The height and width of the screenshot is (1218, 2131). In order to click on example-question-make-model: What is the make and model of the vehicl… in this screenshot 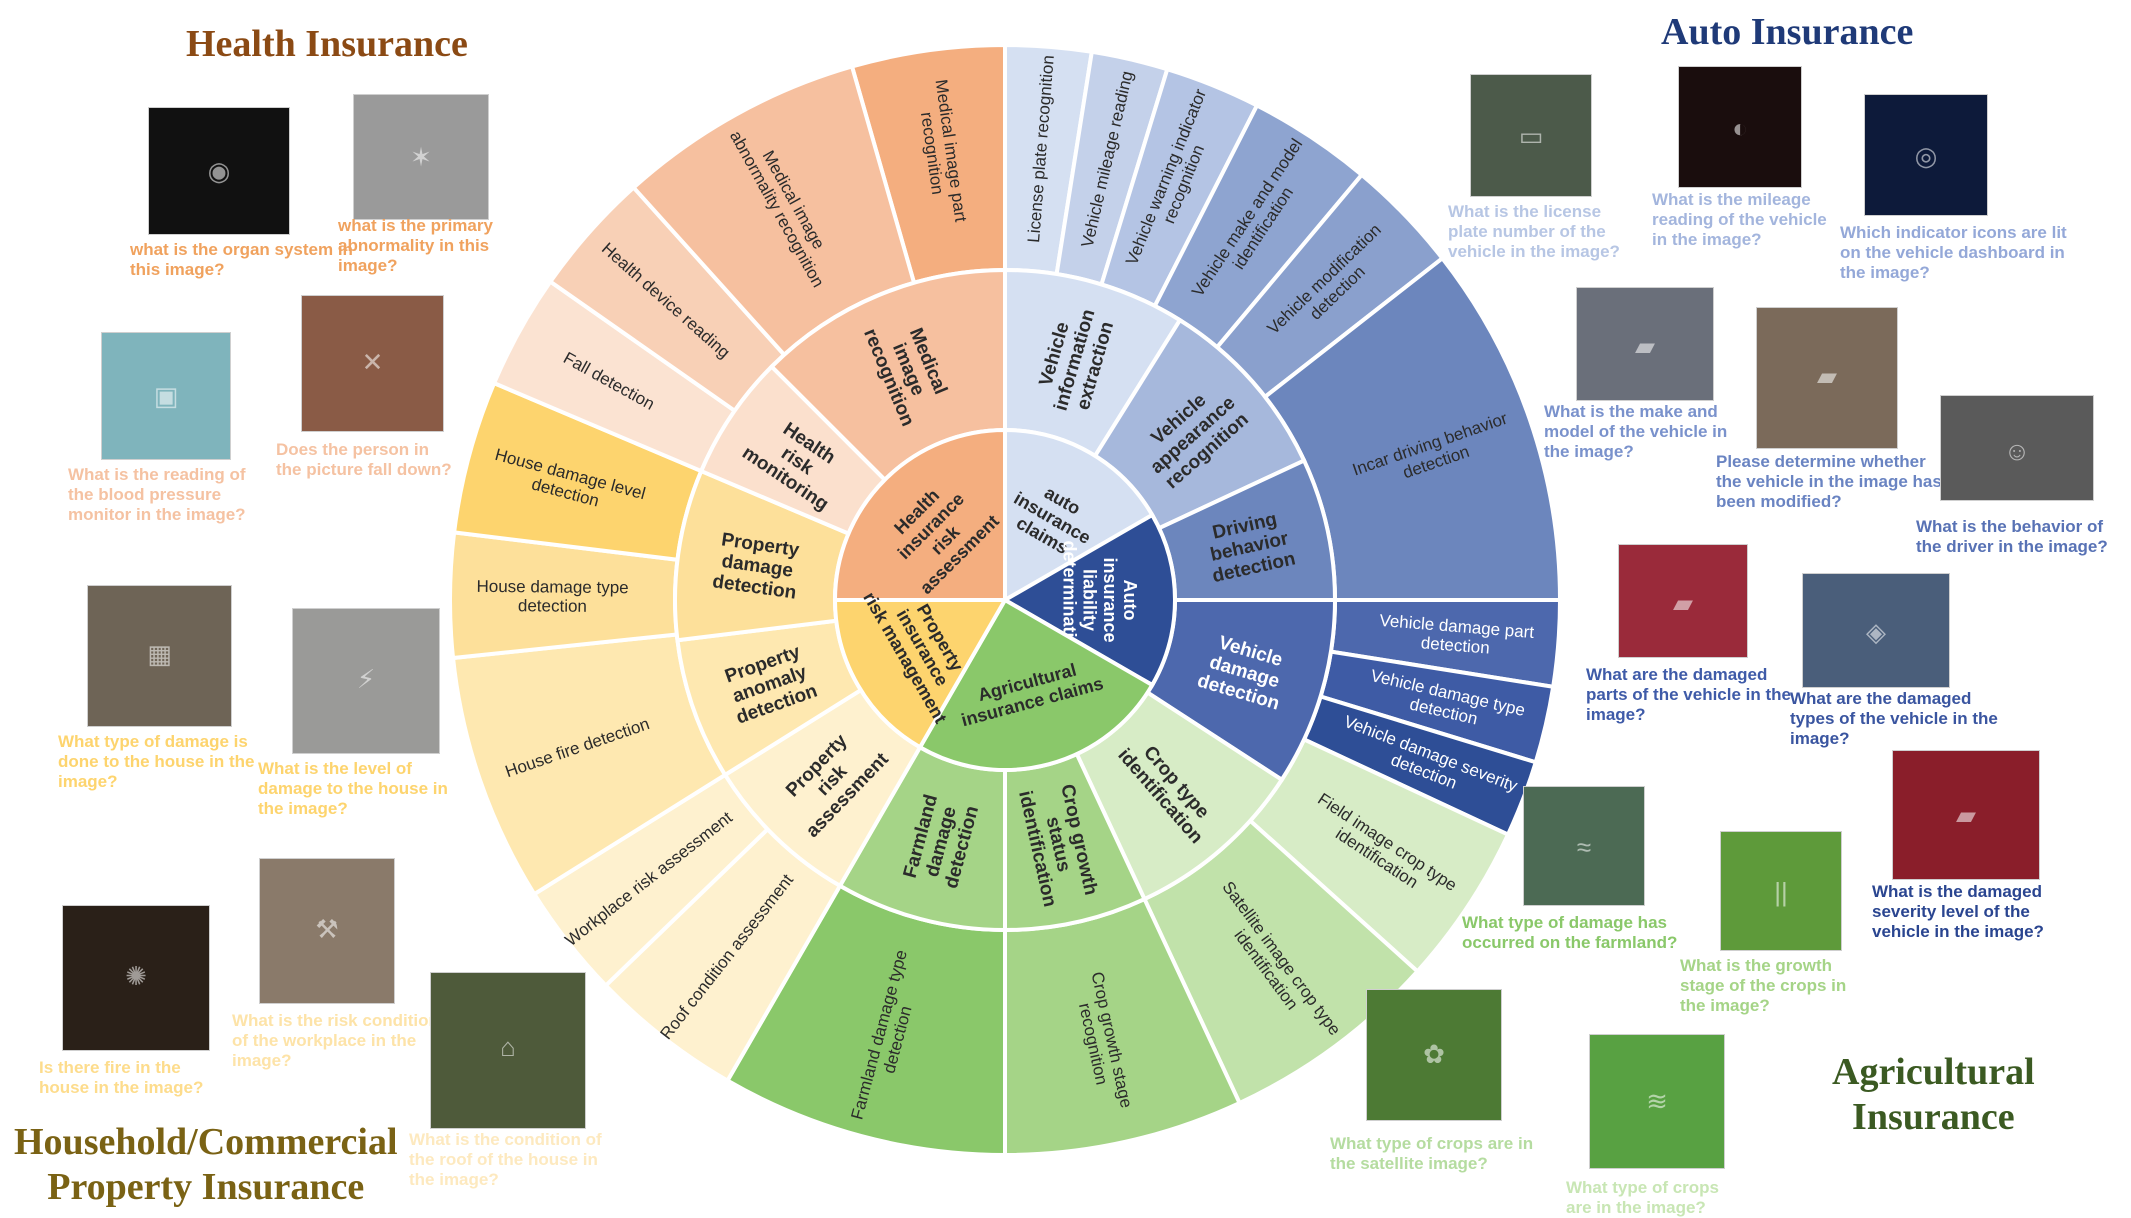, I will do `click(1636, 431)`.